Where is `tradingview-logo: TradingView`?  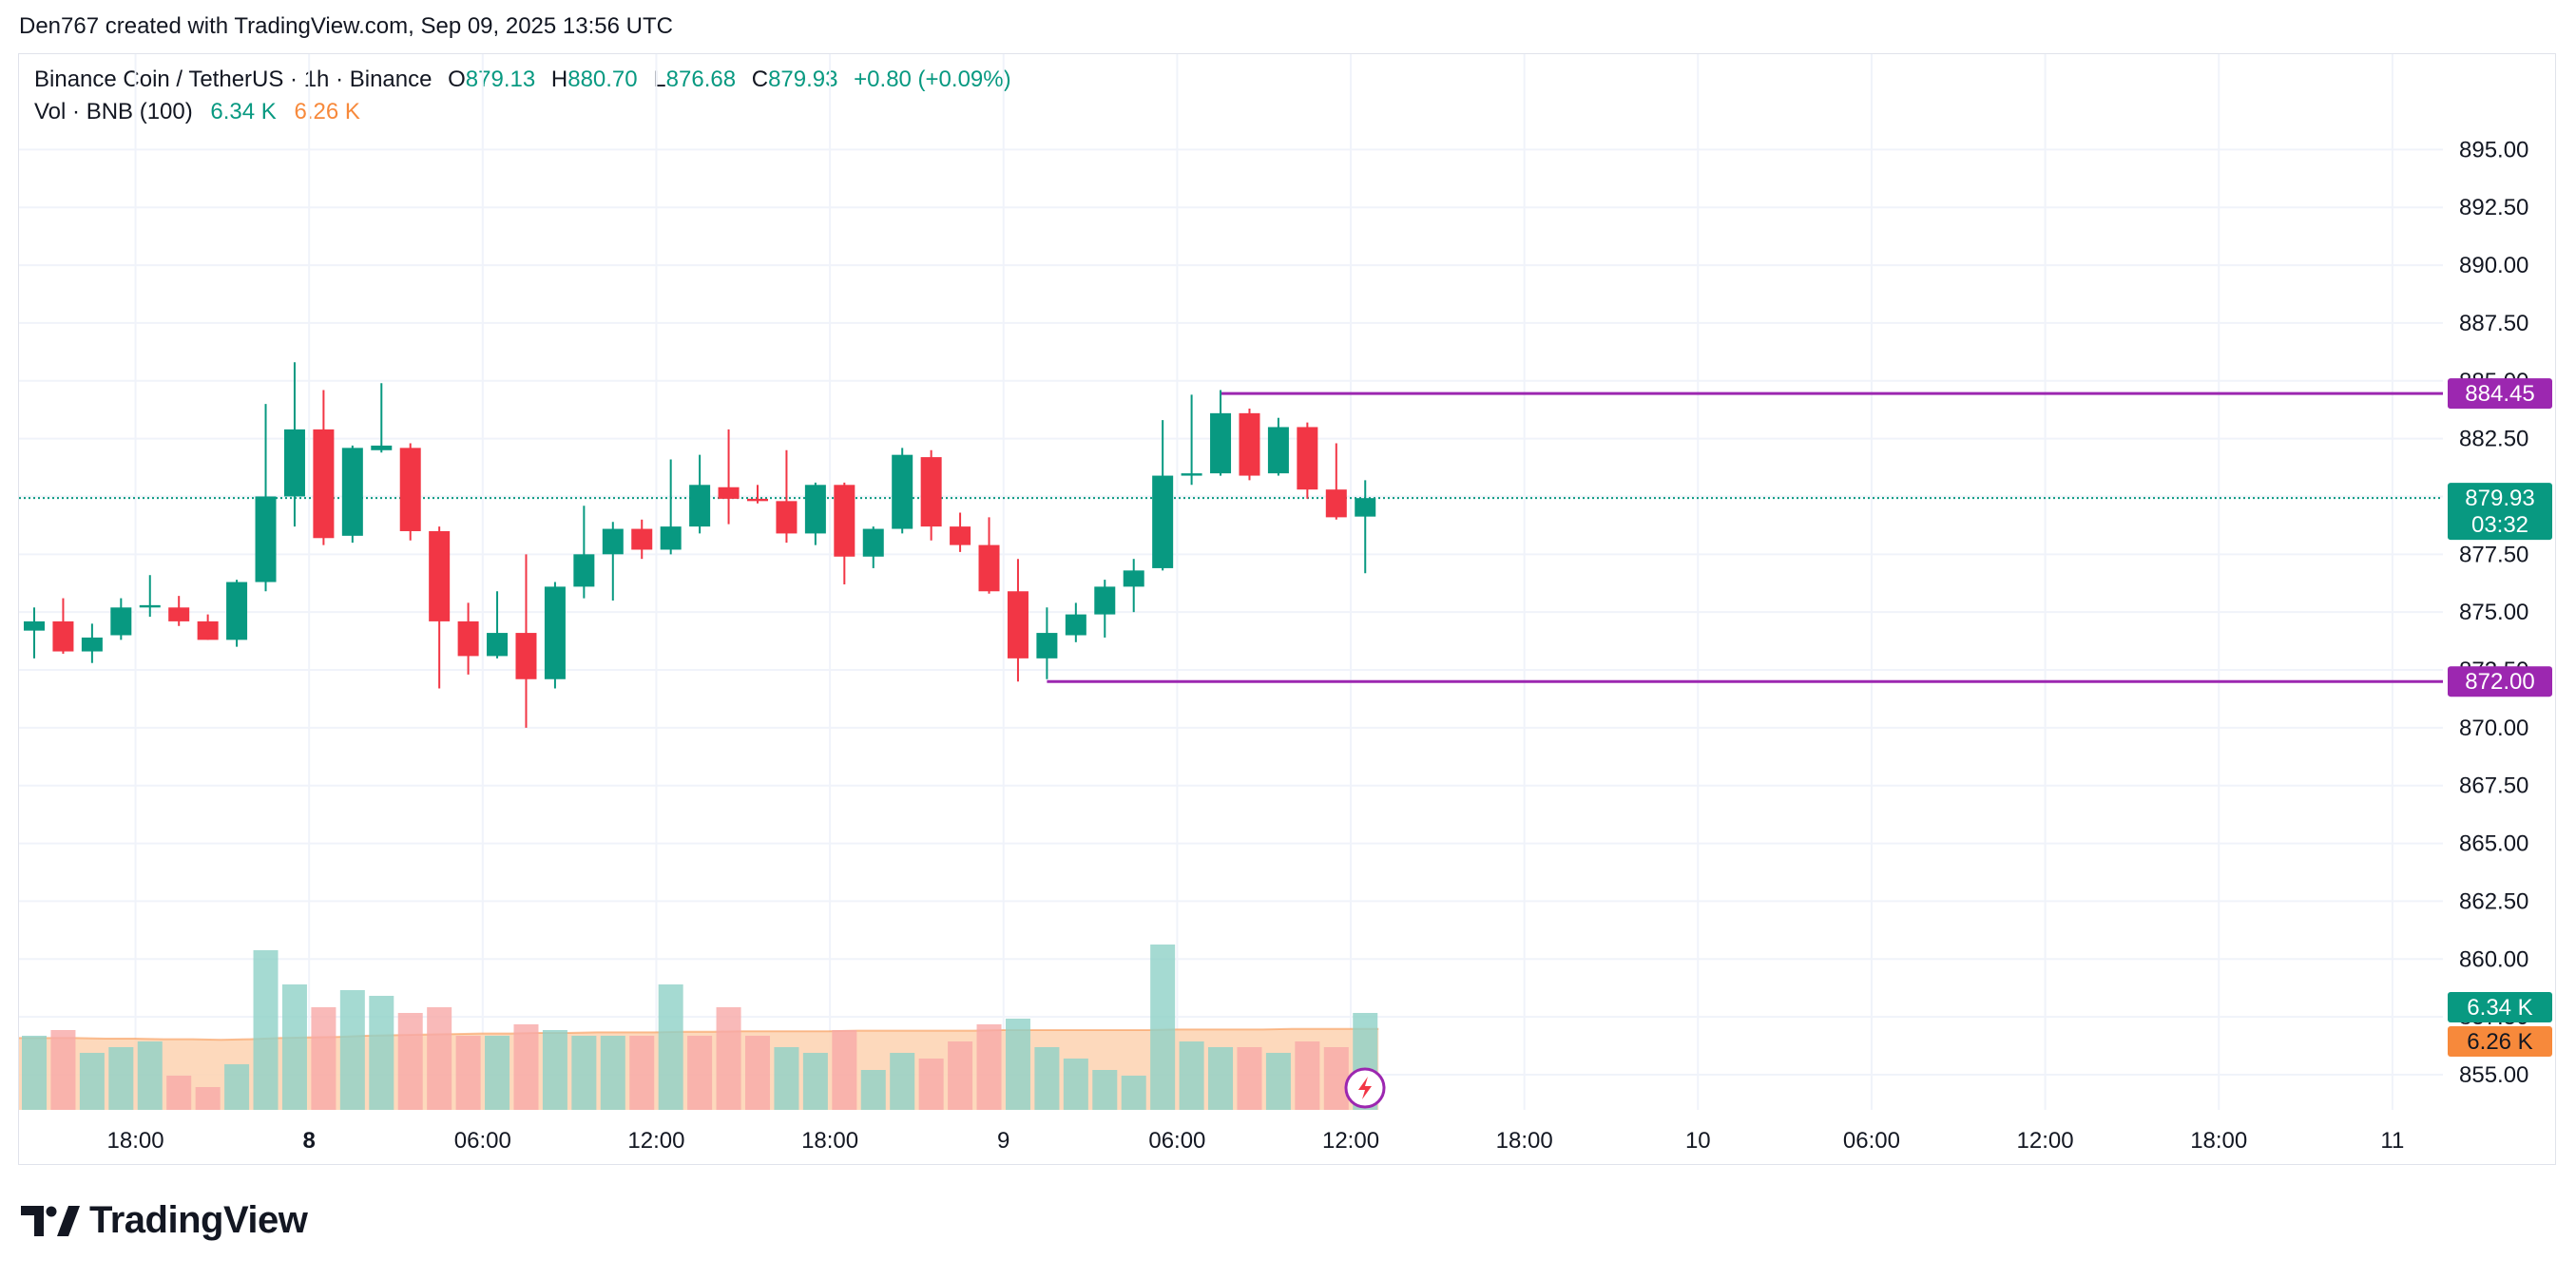 tradingview-logo: TradingView is located at coordinates (164, 1220).